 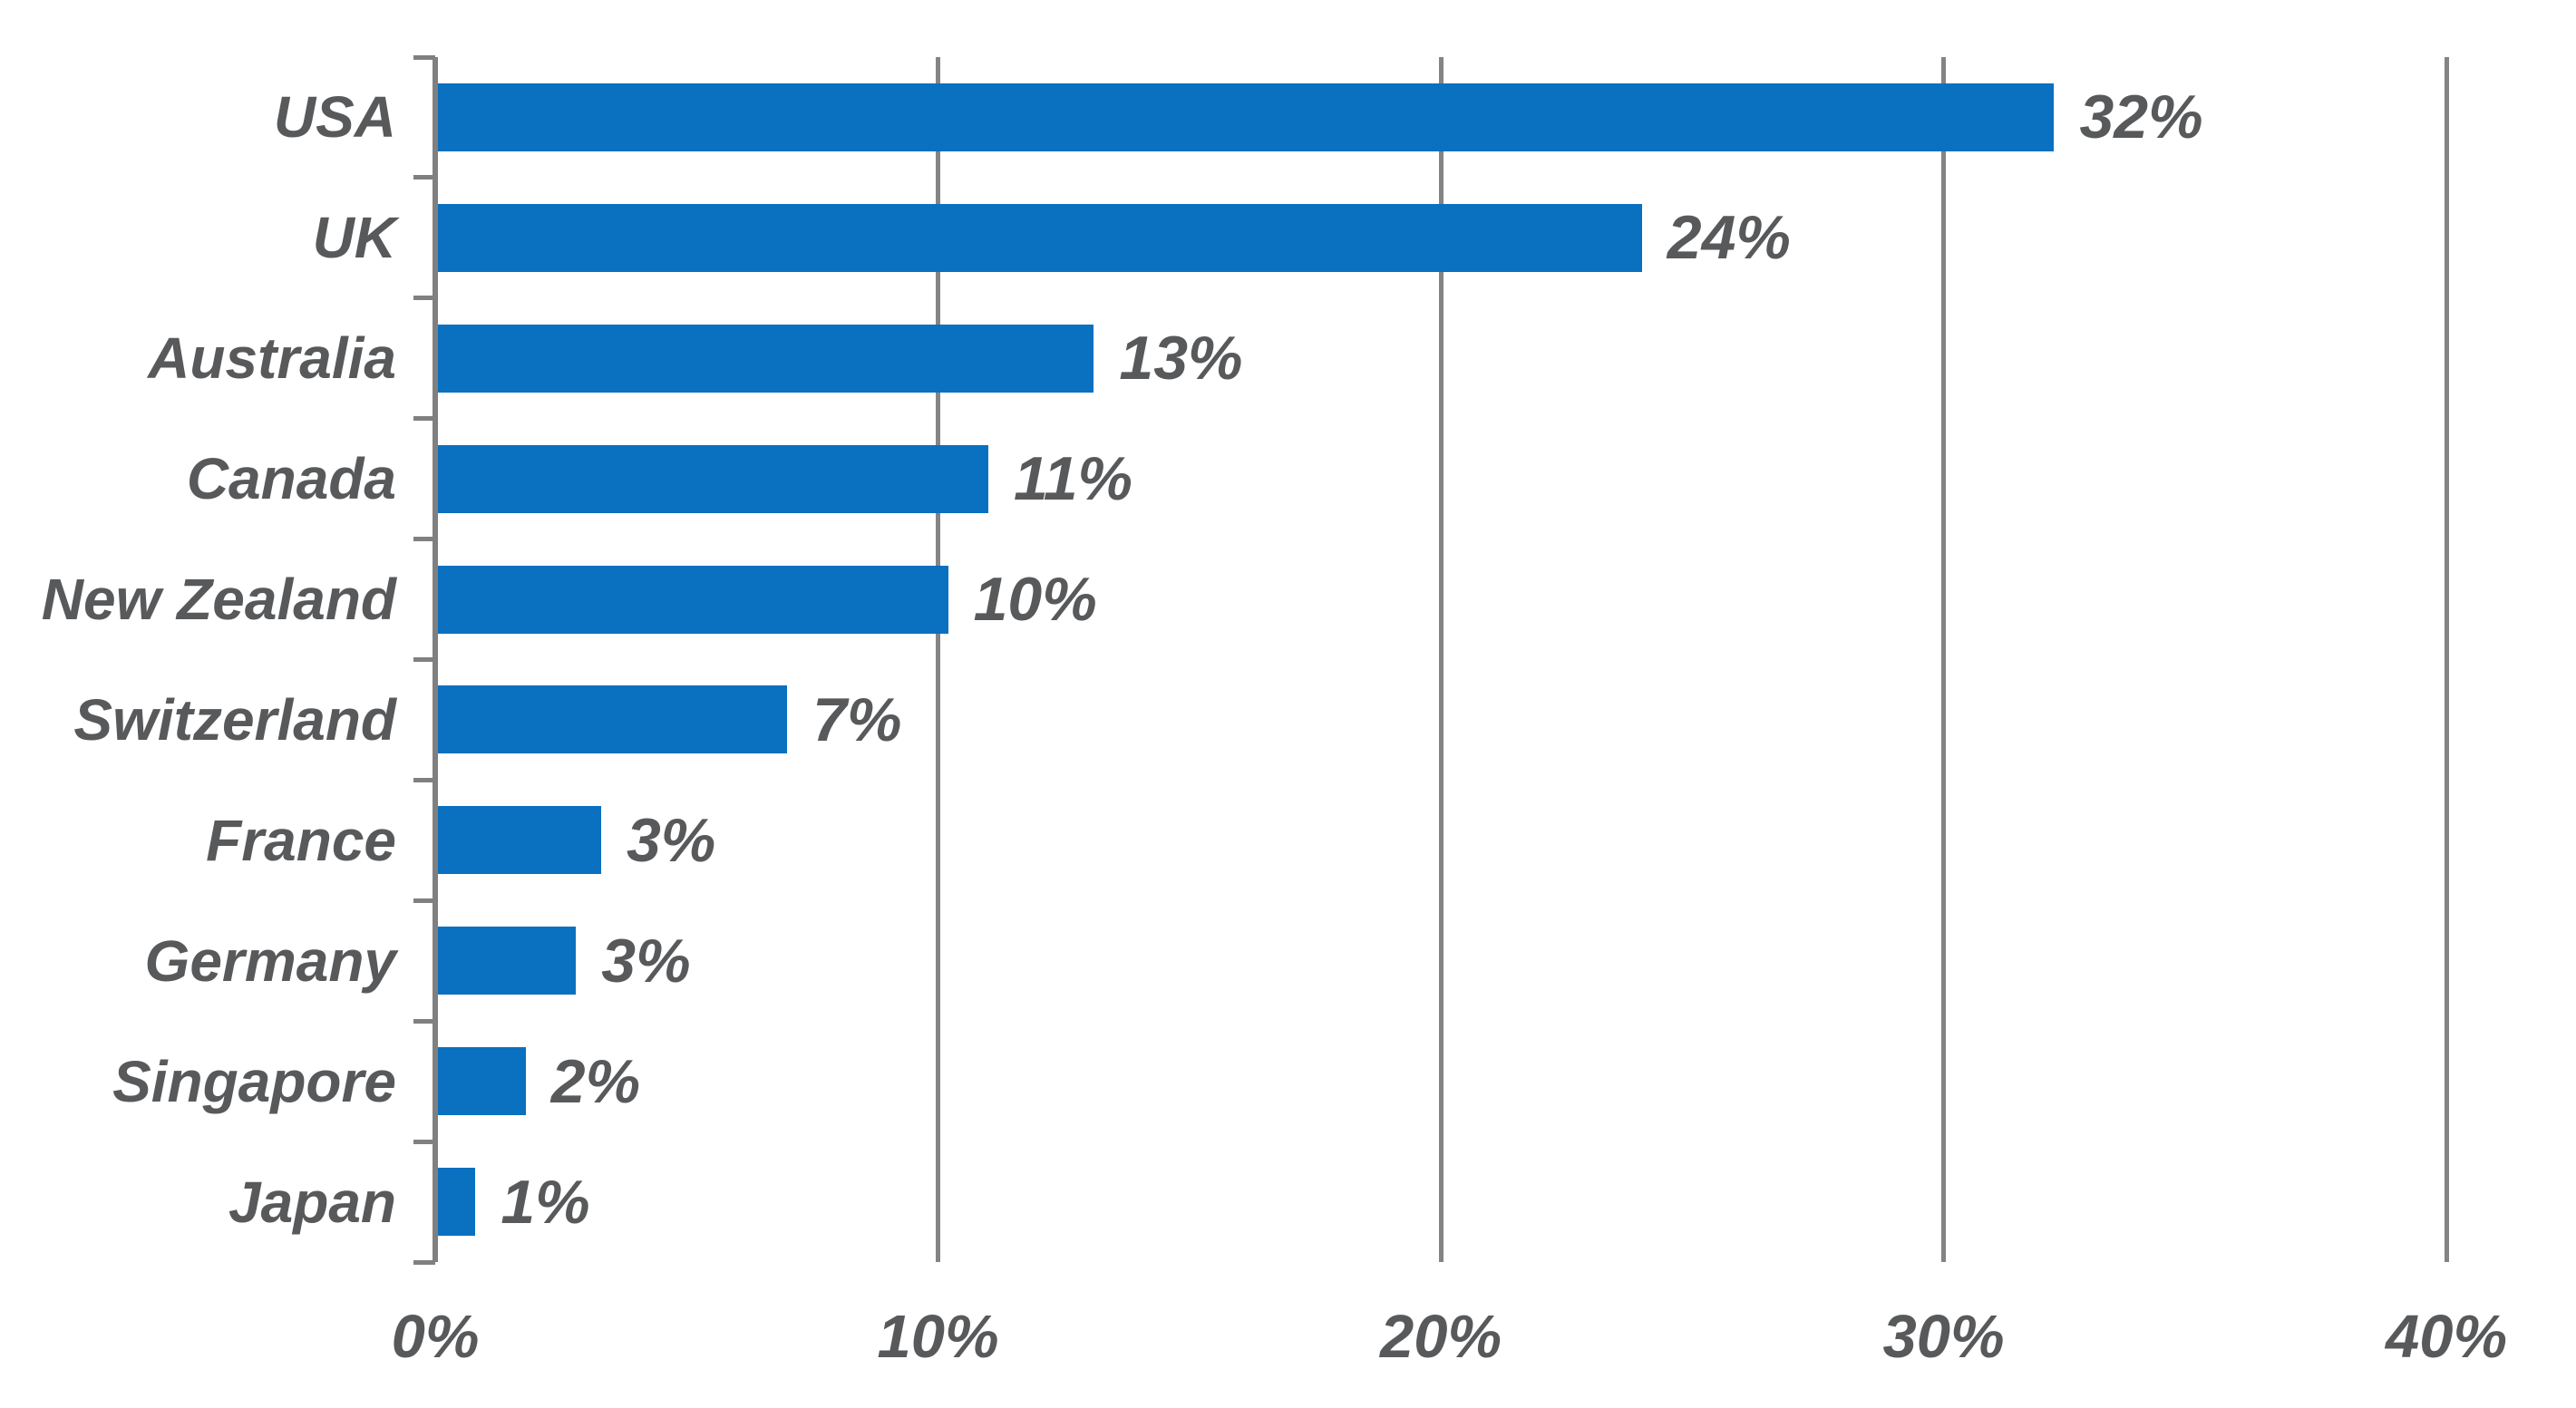 I want to click on value-label-switzerland: 7%, so click(x=857, y=720).